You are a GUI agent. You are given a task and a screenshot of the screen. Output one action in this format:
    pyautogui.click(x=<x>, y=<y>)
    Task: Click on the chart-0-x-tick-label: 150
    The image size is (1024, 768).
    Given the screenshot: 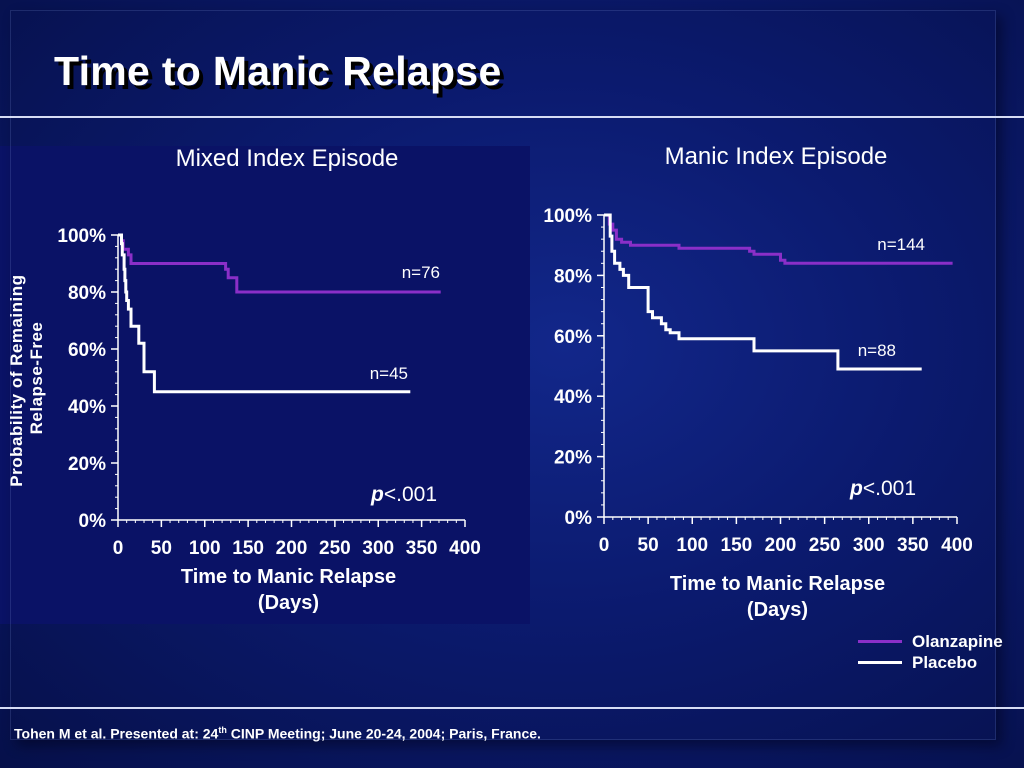 What is the action you would take?
    pyautogui.click(x=248, y=548)
    